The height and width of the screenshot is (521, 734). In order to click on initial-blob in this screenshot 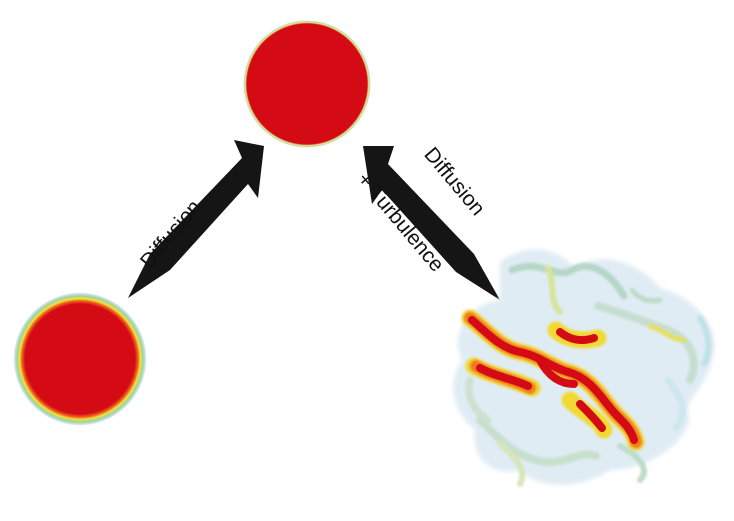, I will do `click(307, 84)`.